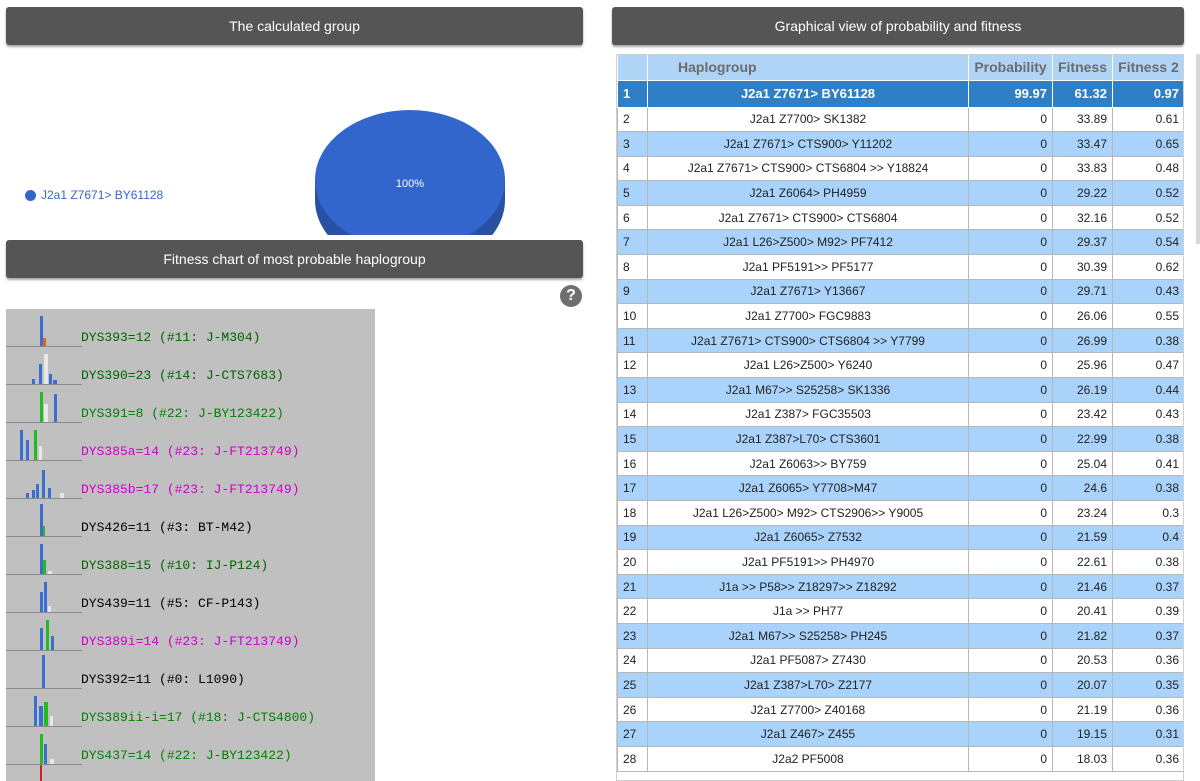  I want to click on table-row: 28 J2a2 PF5008 0 18.03 0.36, so click(900, 758).